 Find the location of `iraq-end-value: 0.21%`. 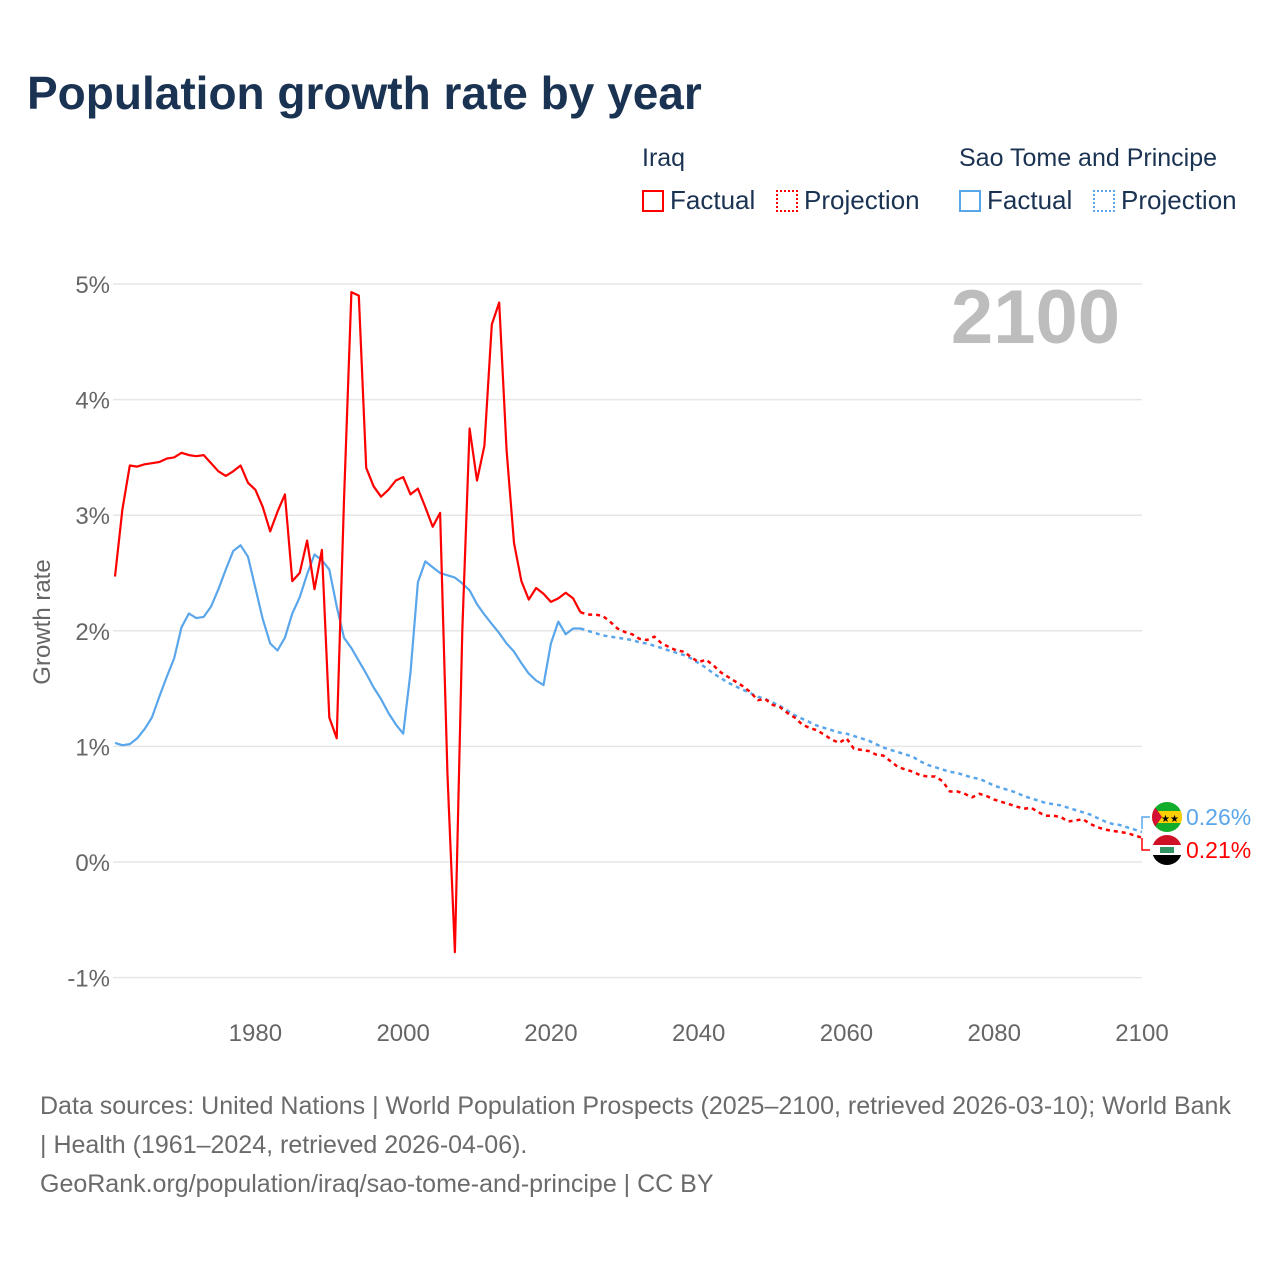

iraq-end-value: 0.21% is located at coordinates (1218, 850).